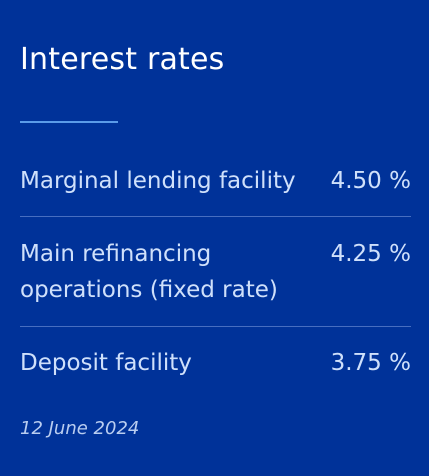 The image size is (429, 476). What do you see at coordinates (106, 363) in the screenshot?
I see `rate-label: Deposit facility` at bounding box center [106, 363].